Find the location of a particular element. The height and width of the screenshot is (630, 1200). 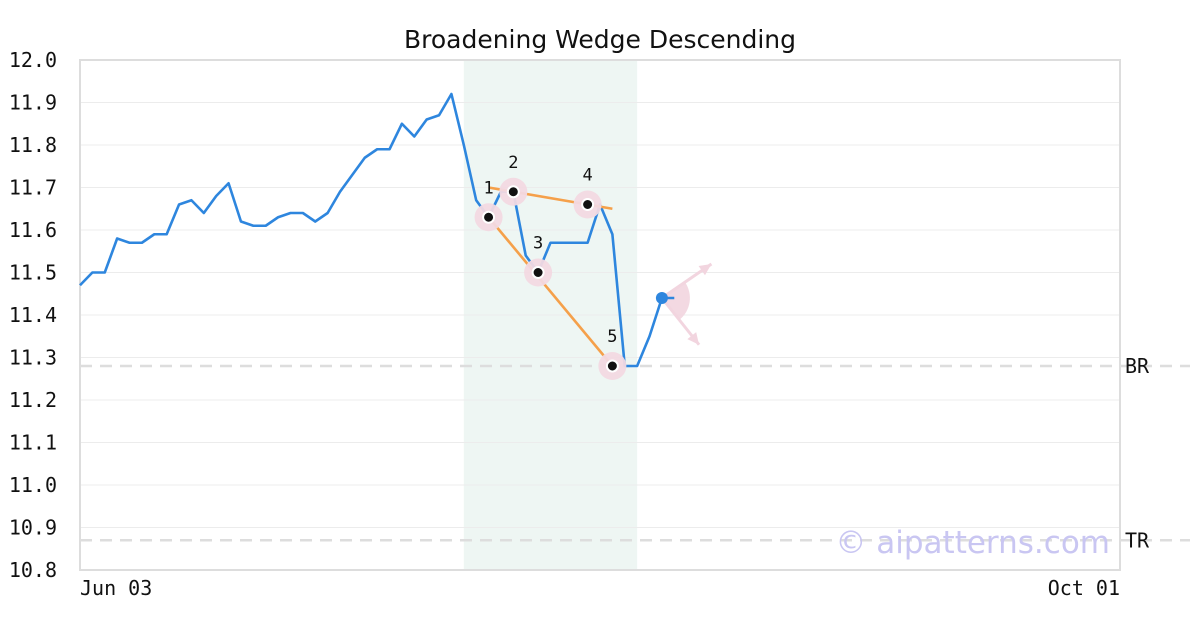

x-tick-label: Jun 03 is located at coordinates (116, 588).